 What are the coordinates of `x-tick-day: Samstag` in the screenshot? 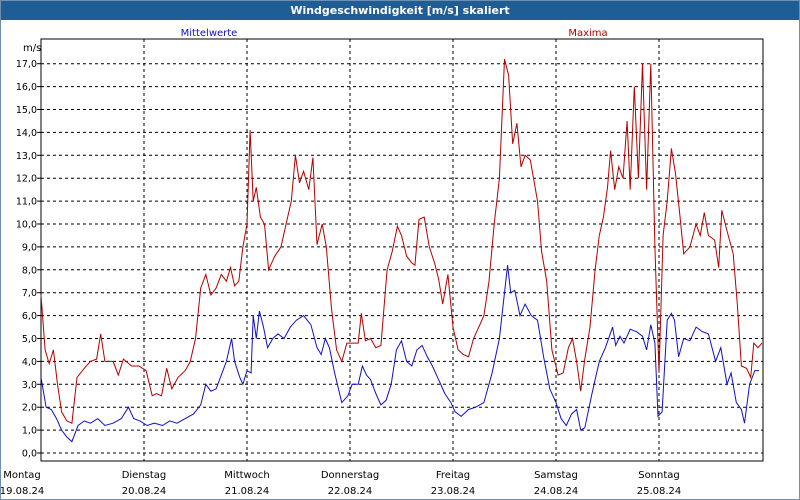 It's located at (556, 475).